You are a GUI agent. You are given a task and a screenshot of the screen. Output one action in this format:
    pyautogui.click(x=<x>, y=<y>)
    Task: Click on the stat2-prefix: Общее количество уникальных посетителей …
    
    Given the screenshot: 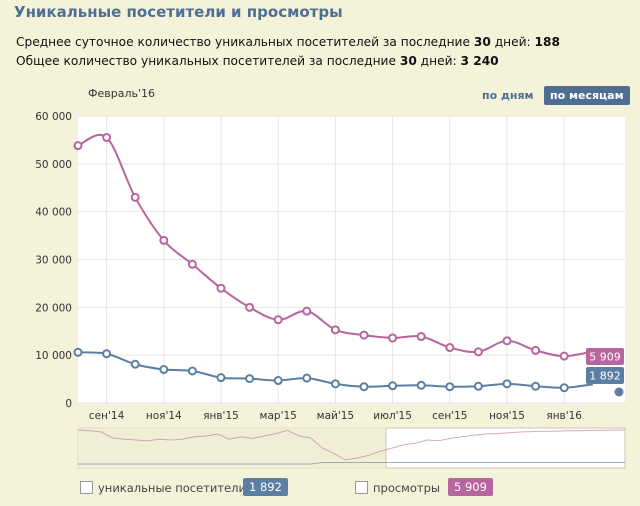 What is the action you would take?
    pyautogui.click(x=208, y=61)
    